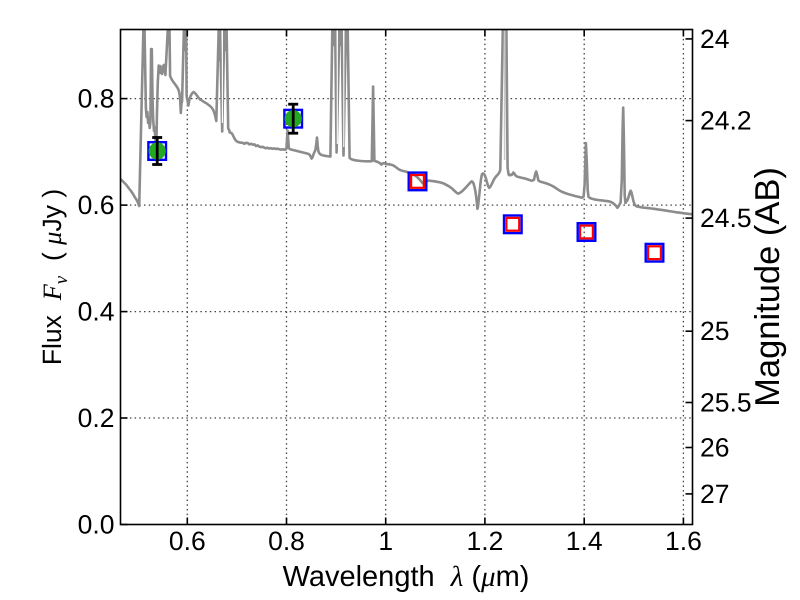  I want to click on svg-text: 1.6, so click(683, 541).